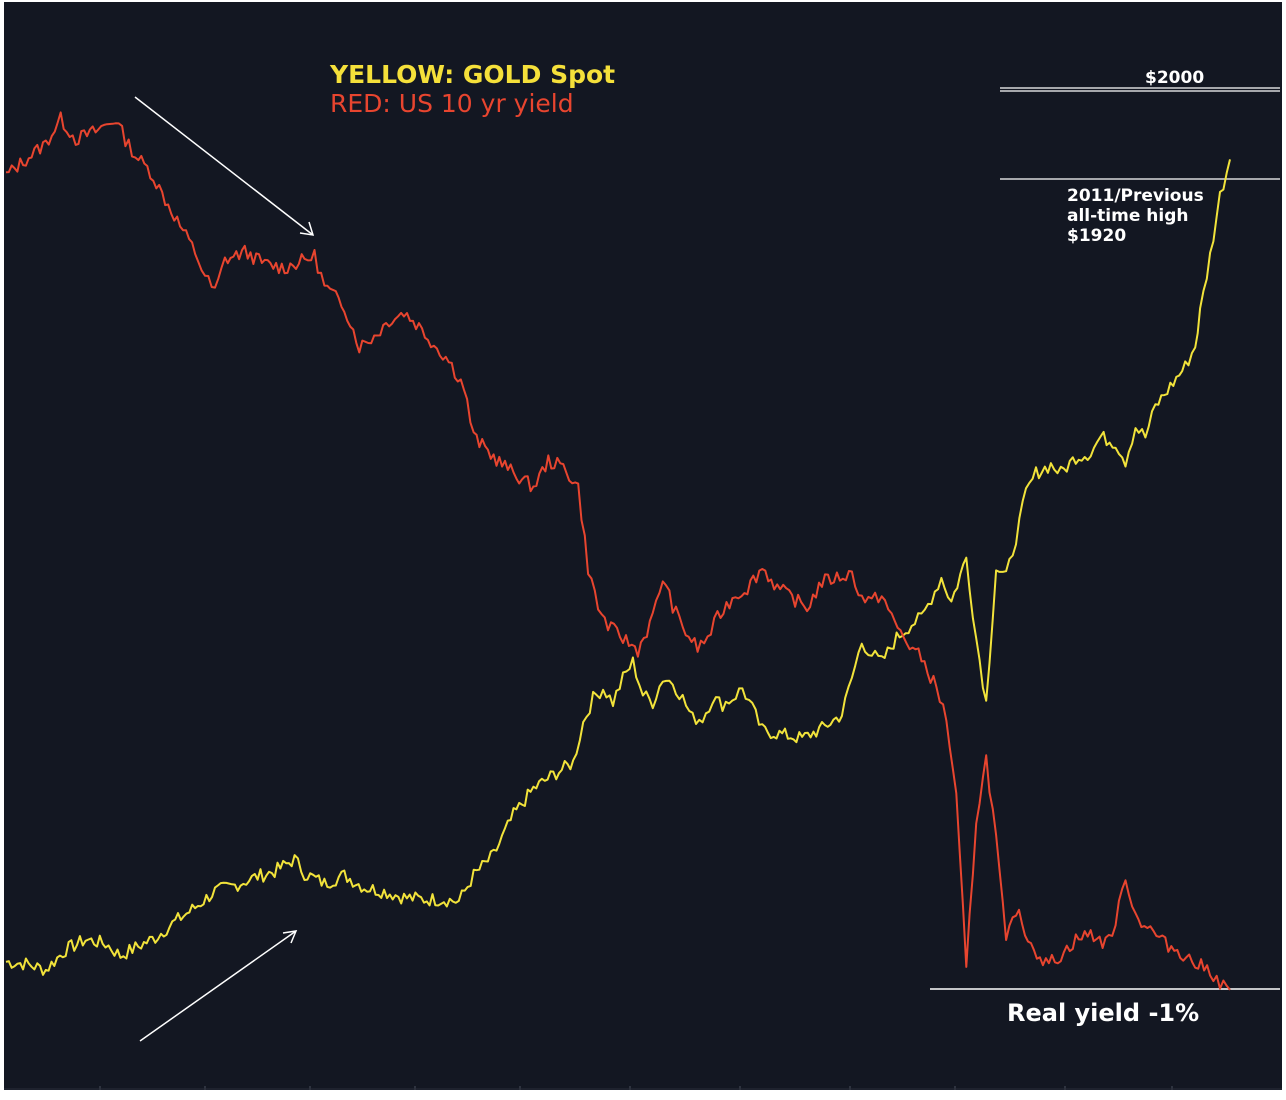  What do you see at coordinates (452, 103) in the screenshot?
I see `legend-yield-label: RED: US 10 yr yield` at bounding box center [452, 103].